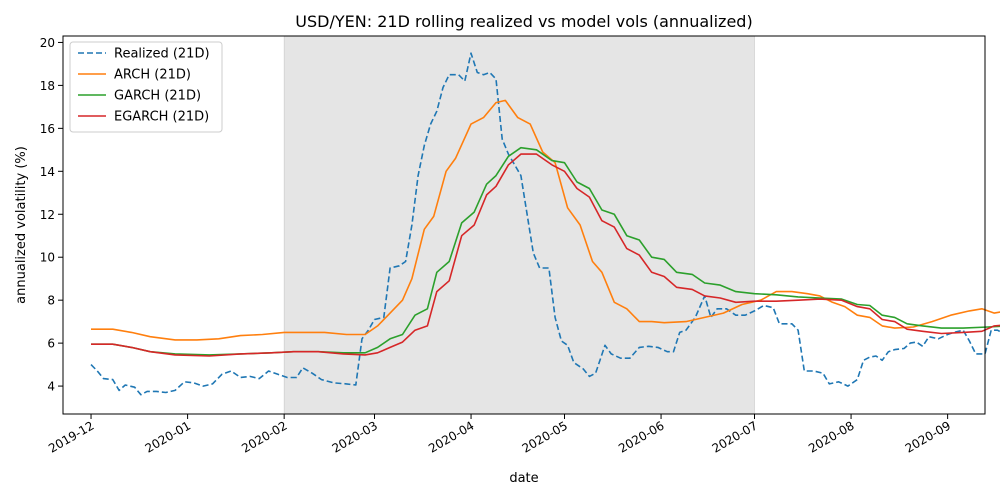 The height and width of the screenshot is (500, 1000). What do you see at coordinates (51, 344) in the screenshot?
I see `y-tick-label: 6` at bounding box center [51, 344].